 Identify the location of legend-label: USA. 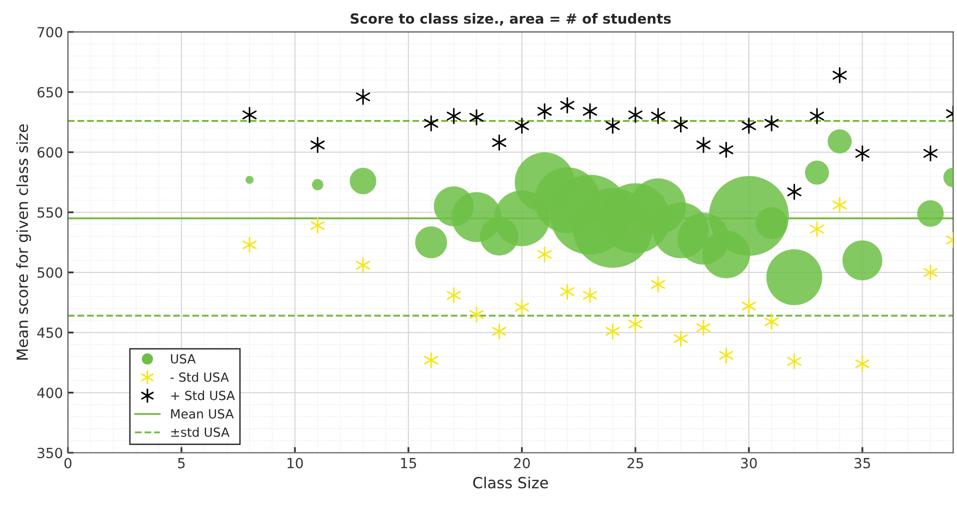
(183, 359).